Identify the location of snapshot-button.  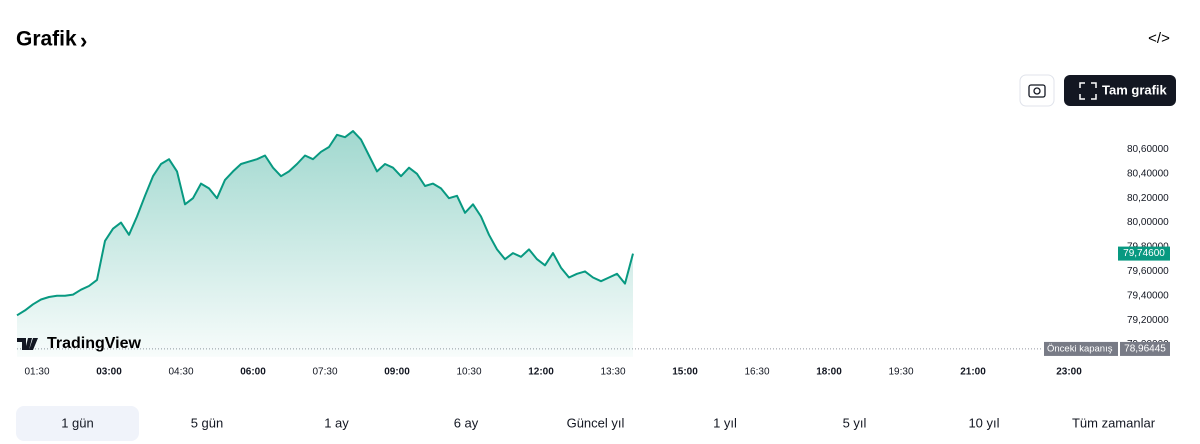
(1037, 90).